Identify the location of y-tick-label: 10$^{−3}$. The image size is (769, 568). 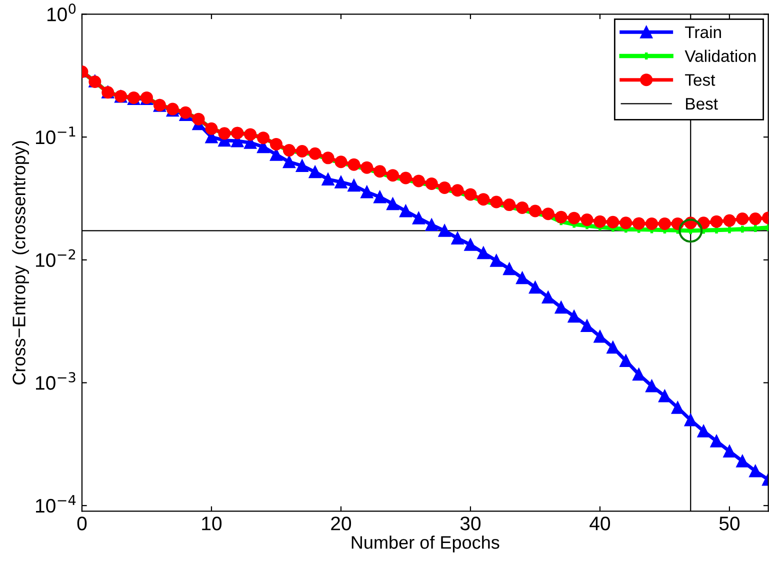
(56, 381).